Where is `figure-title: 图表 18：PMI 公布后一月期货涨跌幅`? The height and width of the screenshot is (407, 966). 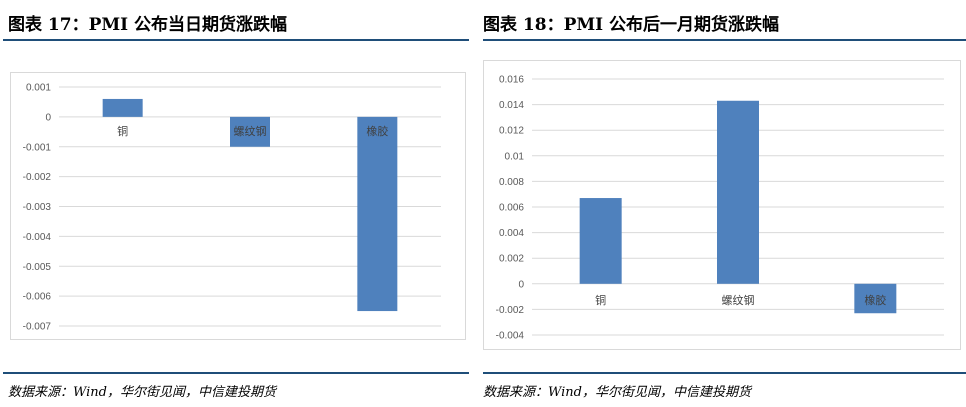 figure-title: 图表 18：PMI 公布后一月期货涨跌幅 is located at coordinates (631, 25).